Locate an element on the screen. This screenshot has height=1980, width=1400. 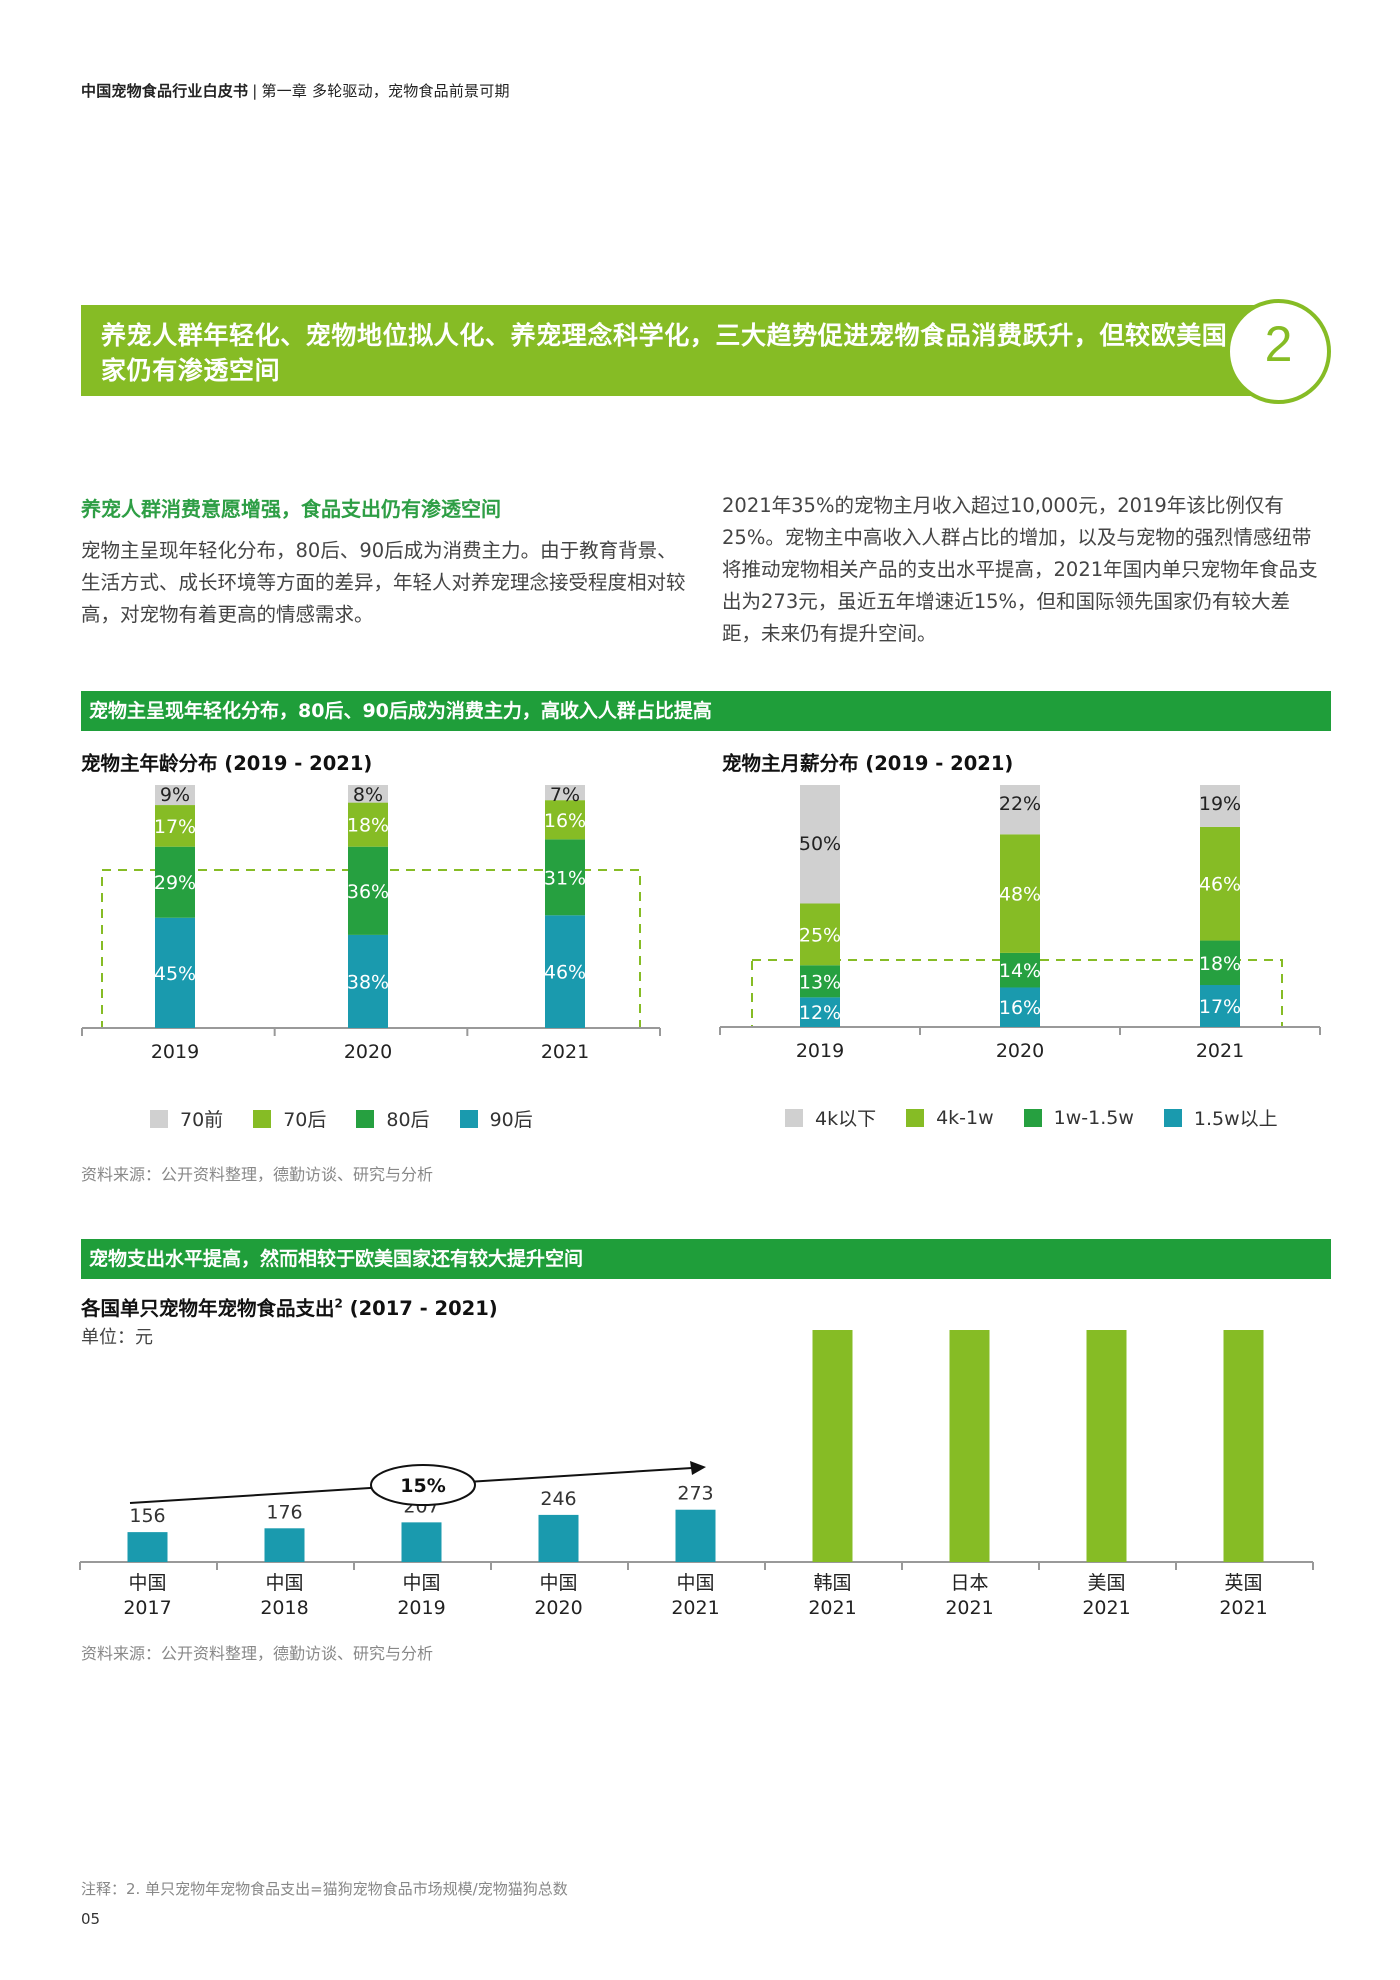
income-data-label: 18% is located at coordinates (1220, 964).